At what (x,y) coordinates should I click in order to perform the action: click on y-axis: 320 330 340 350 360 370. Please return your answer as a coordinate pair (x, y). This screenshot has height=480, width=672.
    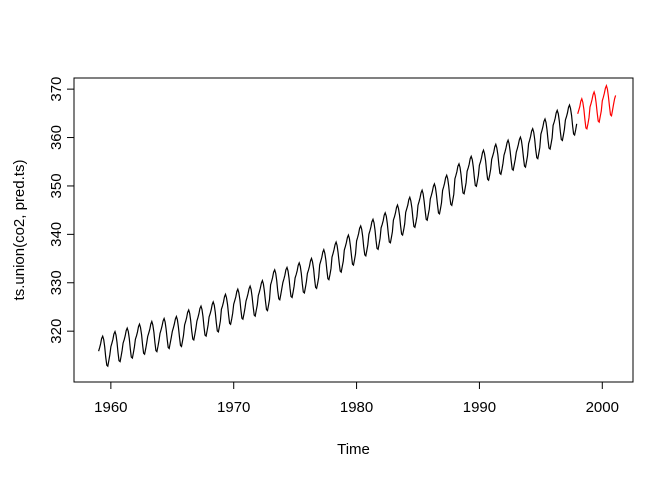
    Looking at the image, I should click on (61, 210).